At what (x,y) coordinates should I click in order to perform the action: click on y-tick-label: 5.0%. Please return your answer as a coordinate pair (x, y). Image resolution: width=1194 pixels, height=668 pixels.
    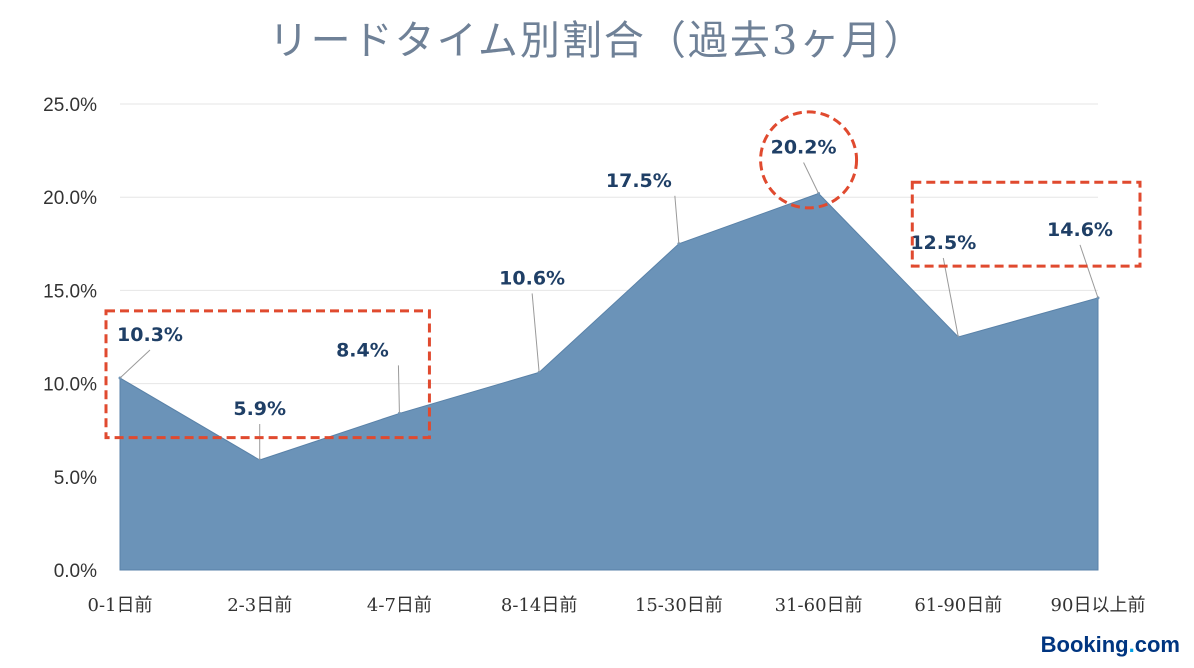
    Looking at the image, I should click on (75, 478).